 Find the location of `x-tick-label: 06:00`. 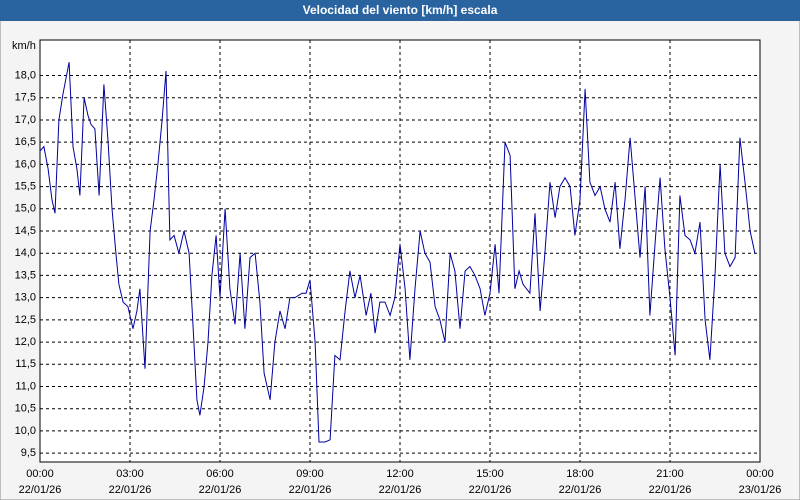

x-tick-label: 06:00 is located at coordinates (220, 474).